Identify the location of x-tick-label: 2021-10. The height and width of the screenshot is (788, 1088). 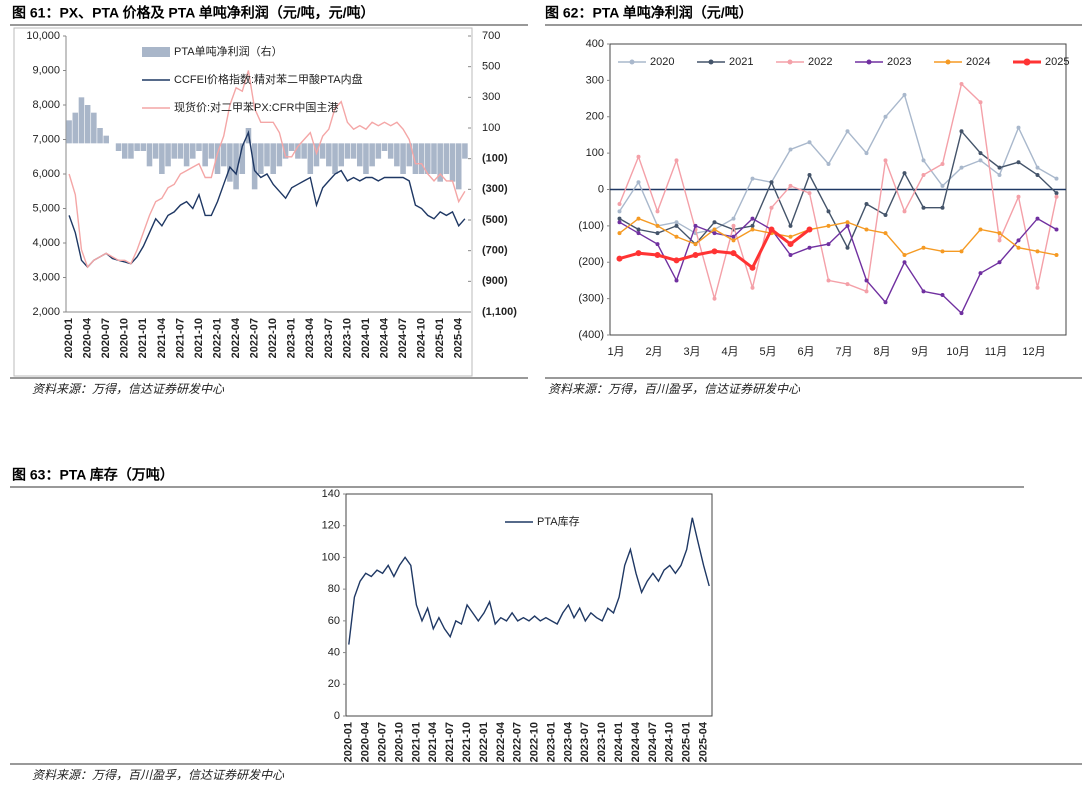
(467, 742).